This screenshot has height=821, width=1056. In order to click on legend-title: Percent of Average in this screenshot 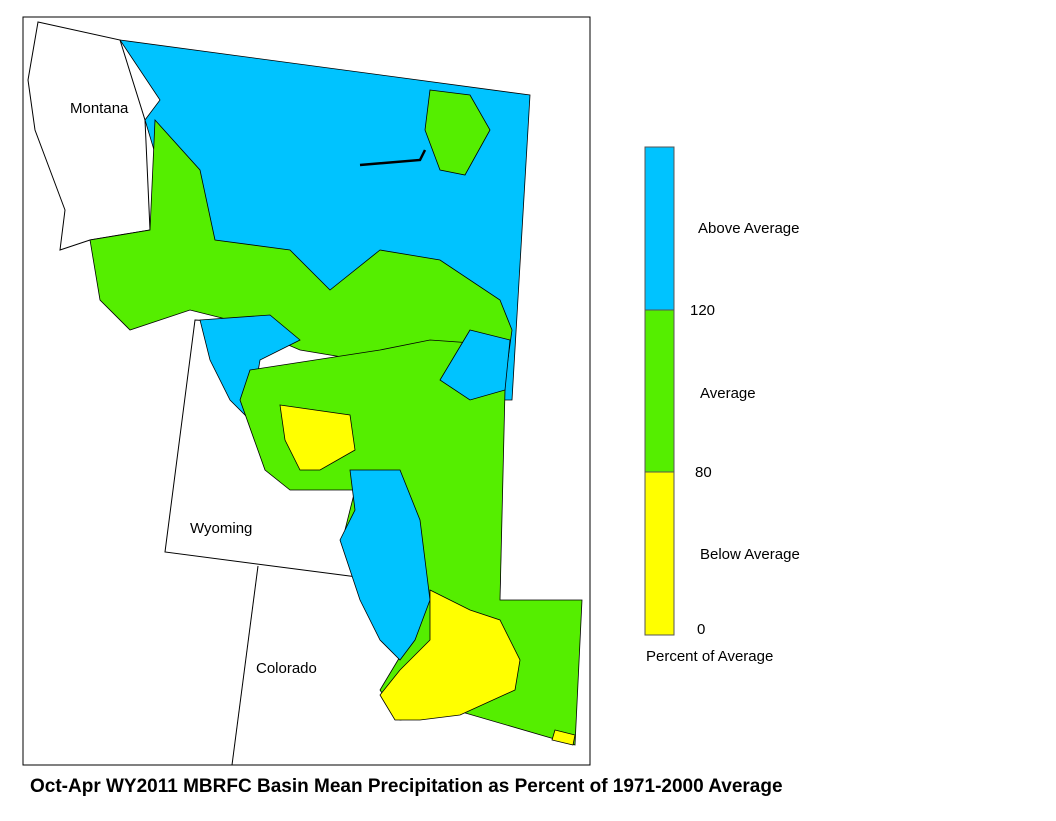, I will do `click(709, 656)`.